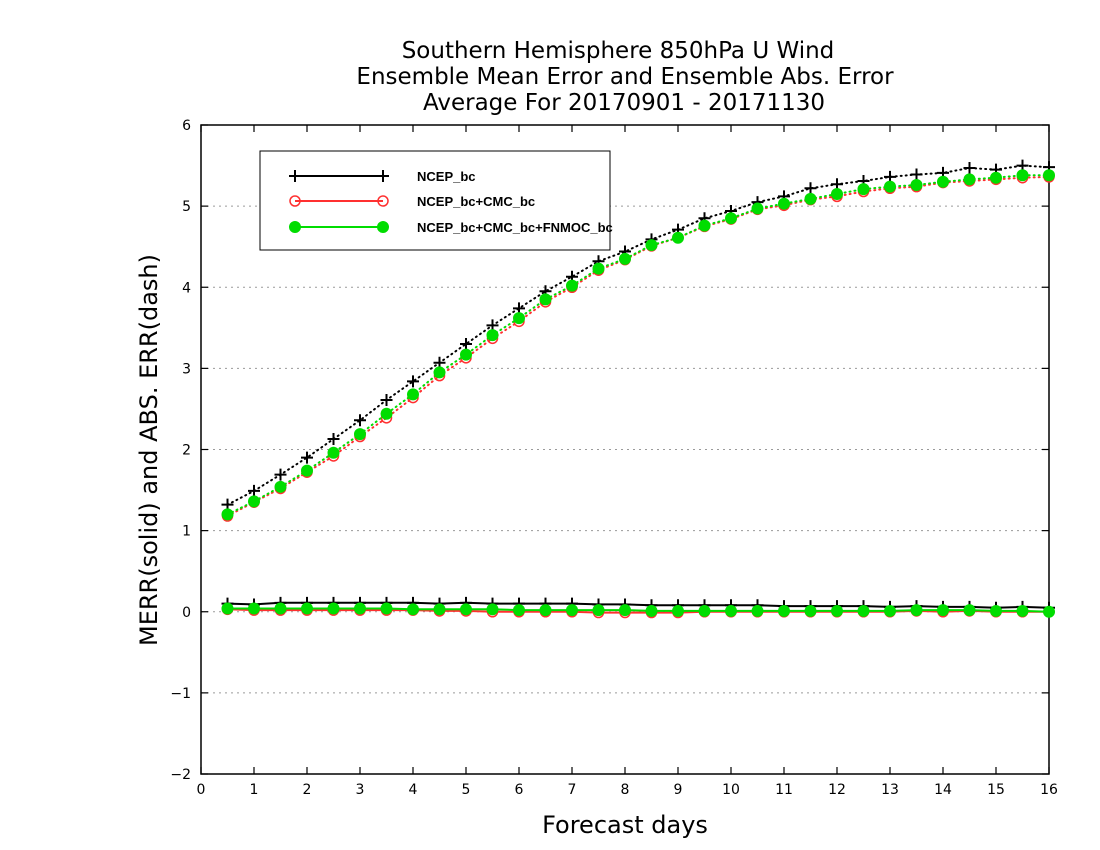 The height and width of the screenshot is (850, 1100). I want to click on legend-label-1: NCEP_bc+CMC_bc, so click(476, 201).